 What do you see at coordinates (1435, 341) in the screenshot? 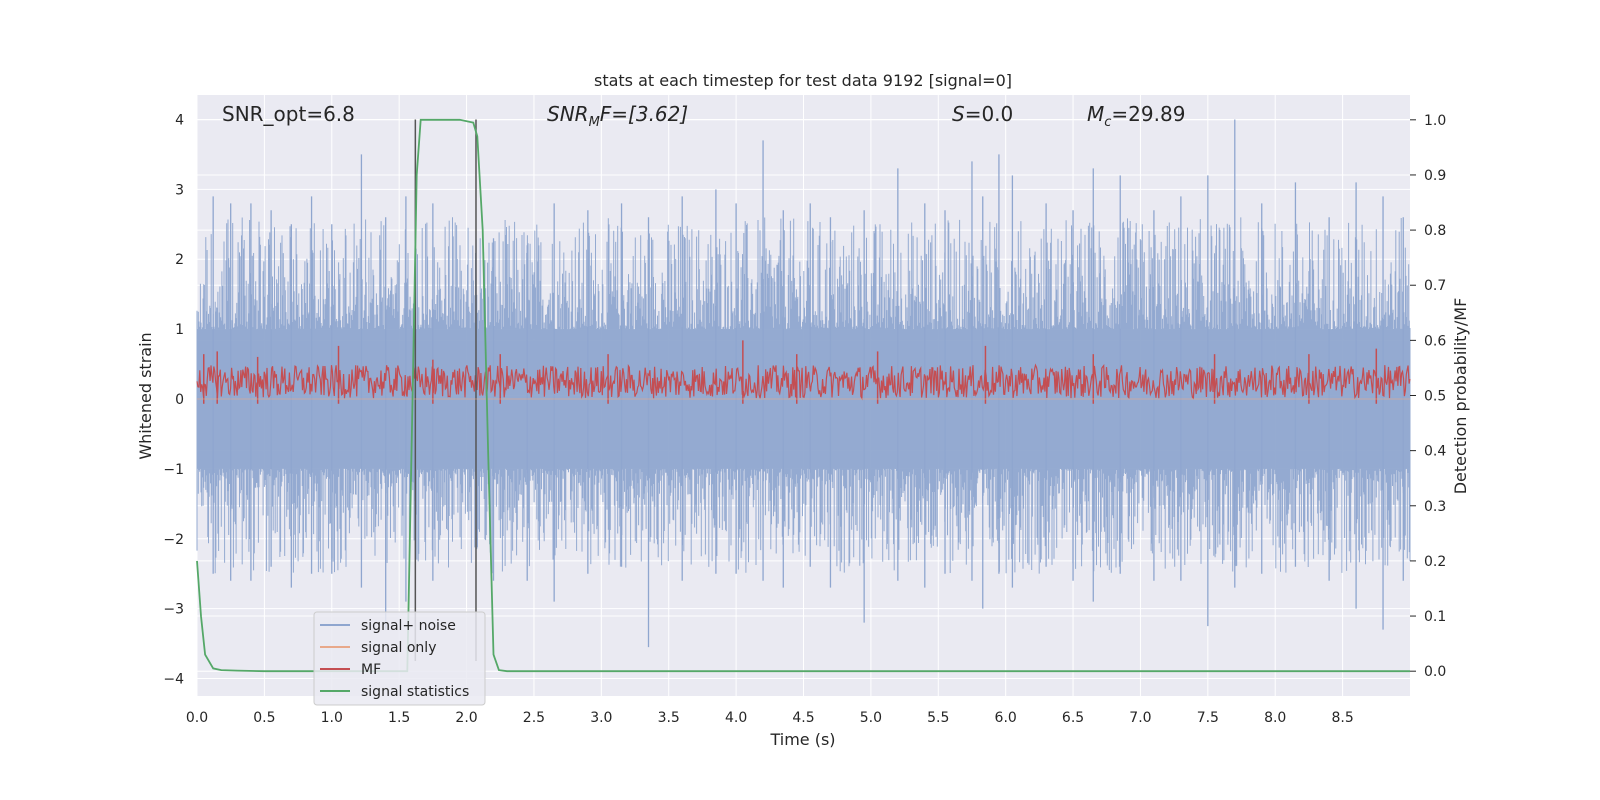
I see `y2-tick-label: 0.6` at bounding box center [1435, 341].